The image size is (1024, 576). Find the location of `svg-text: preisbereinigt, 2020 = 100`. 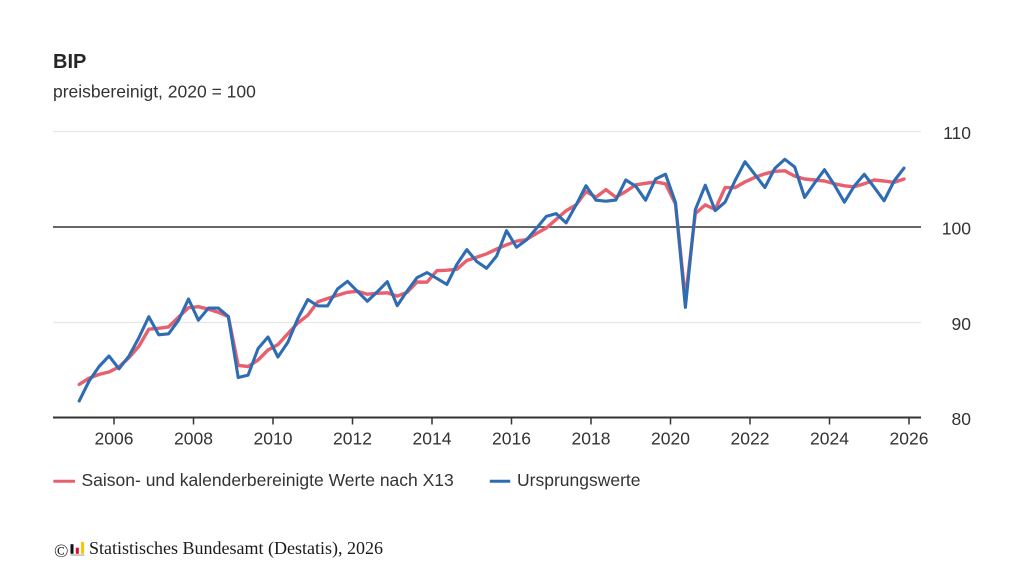

svg-text: preisbereinigt, 2020 = 100 is located at coordinates (154, 92).